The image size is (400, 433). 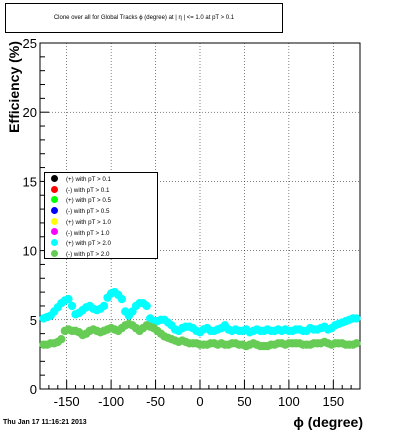 I want to click on timestamp: Thu Jan 17 11:16:21 2013, so click(x=45, y=422).